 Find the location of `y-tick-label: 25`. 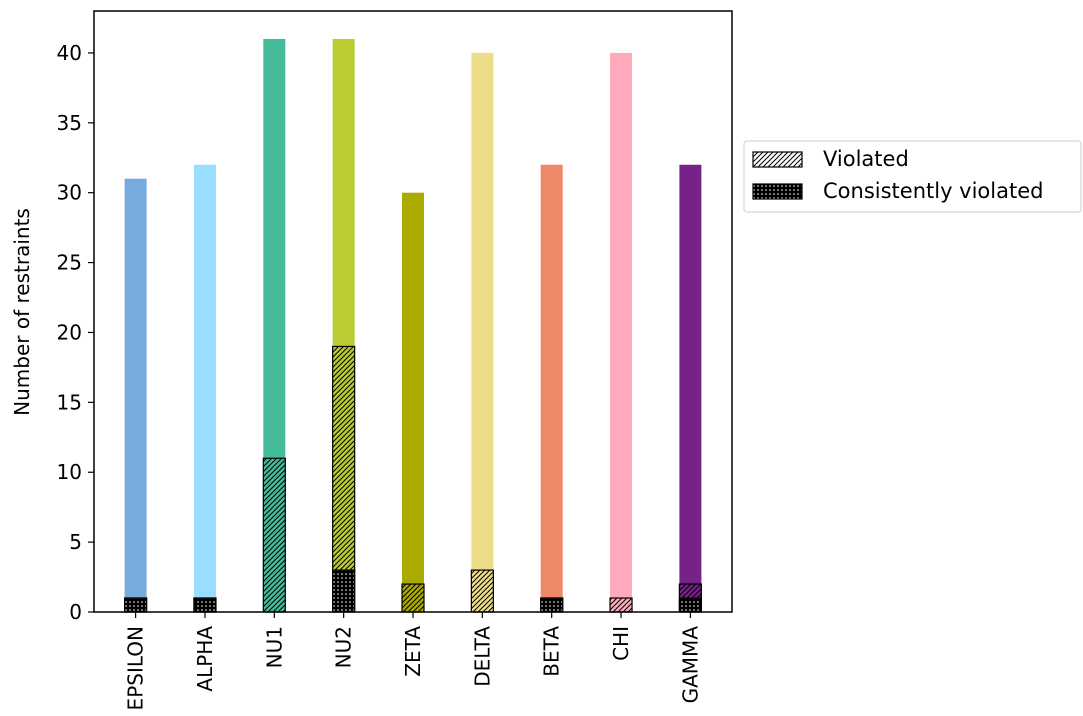

y-tick-label: 25 is located at coordinates (69, 263).